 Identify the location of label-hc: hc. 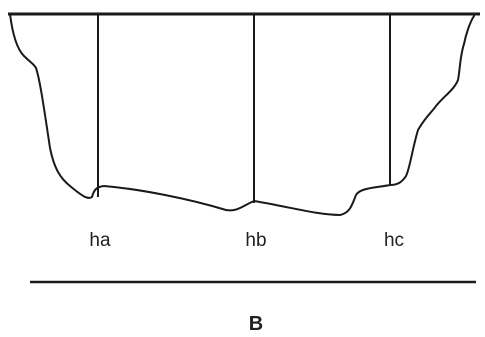
(394, 240).